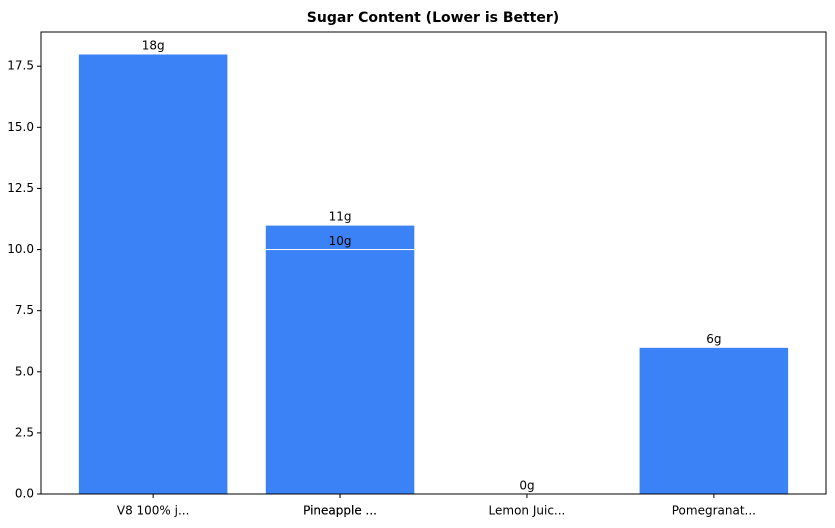  Describe the element at coordinates (340, 217) in the screenshot. I see `value-label: 11g` at that location.